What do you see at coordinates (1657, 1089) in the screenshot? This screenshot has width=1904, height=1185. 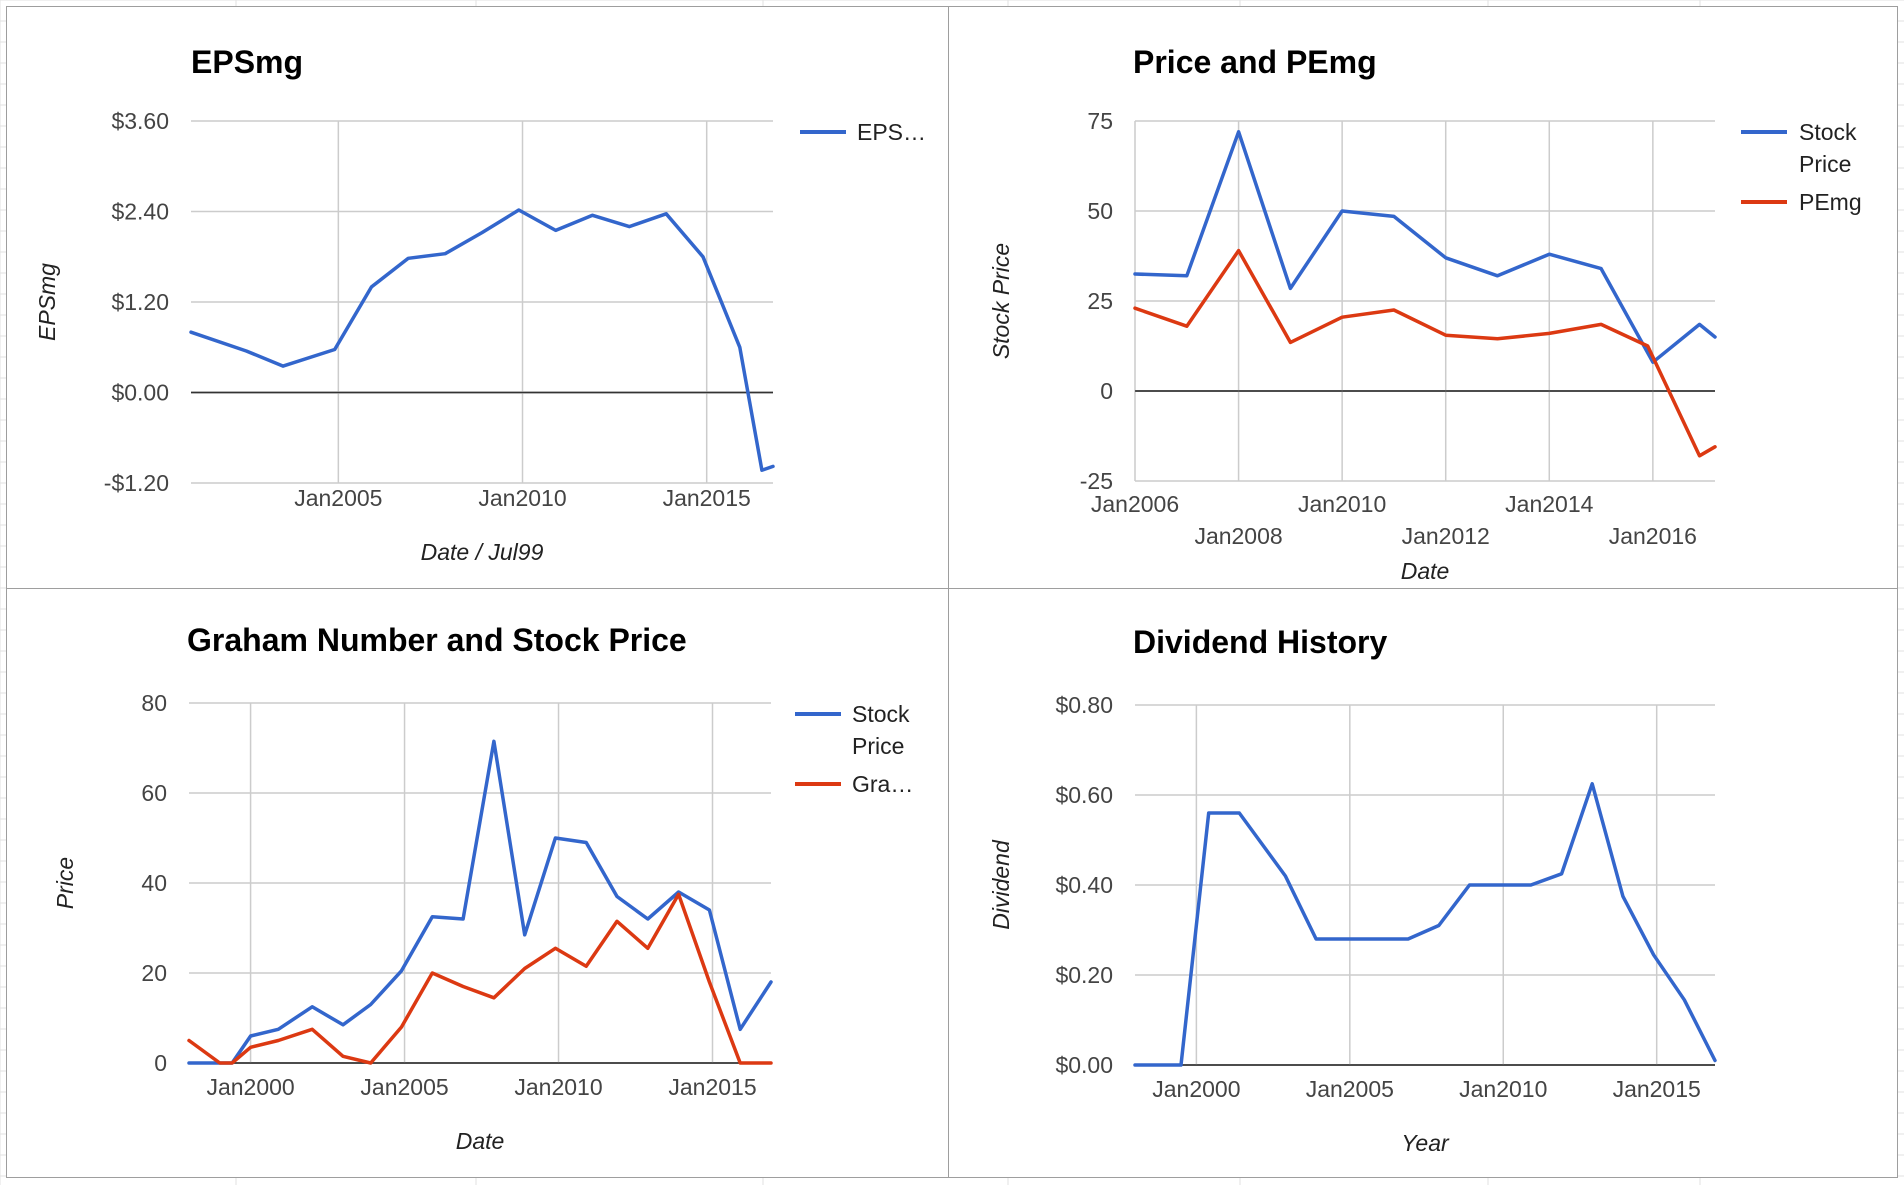 I see `dividend-x-tick-label-3: Jan2015` at bounding box center [1657, 1089].